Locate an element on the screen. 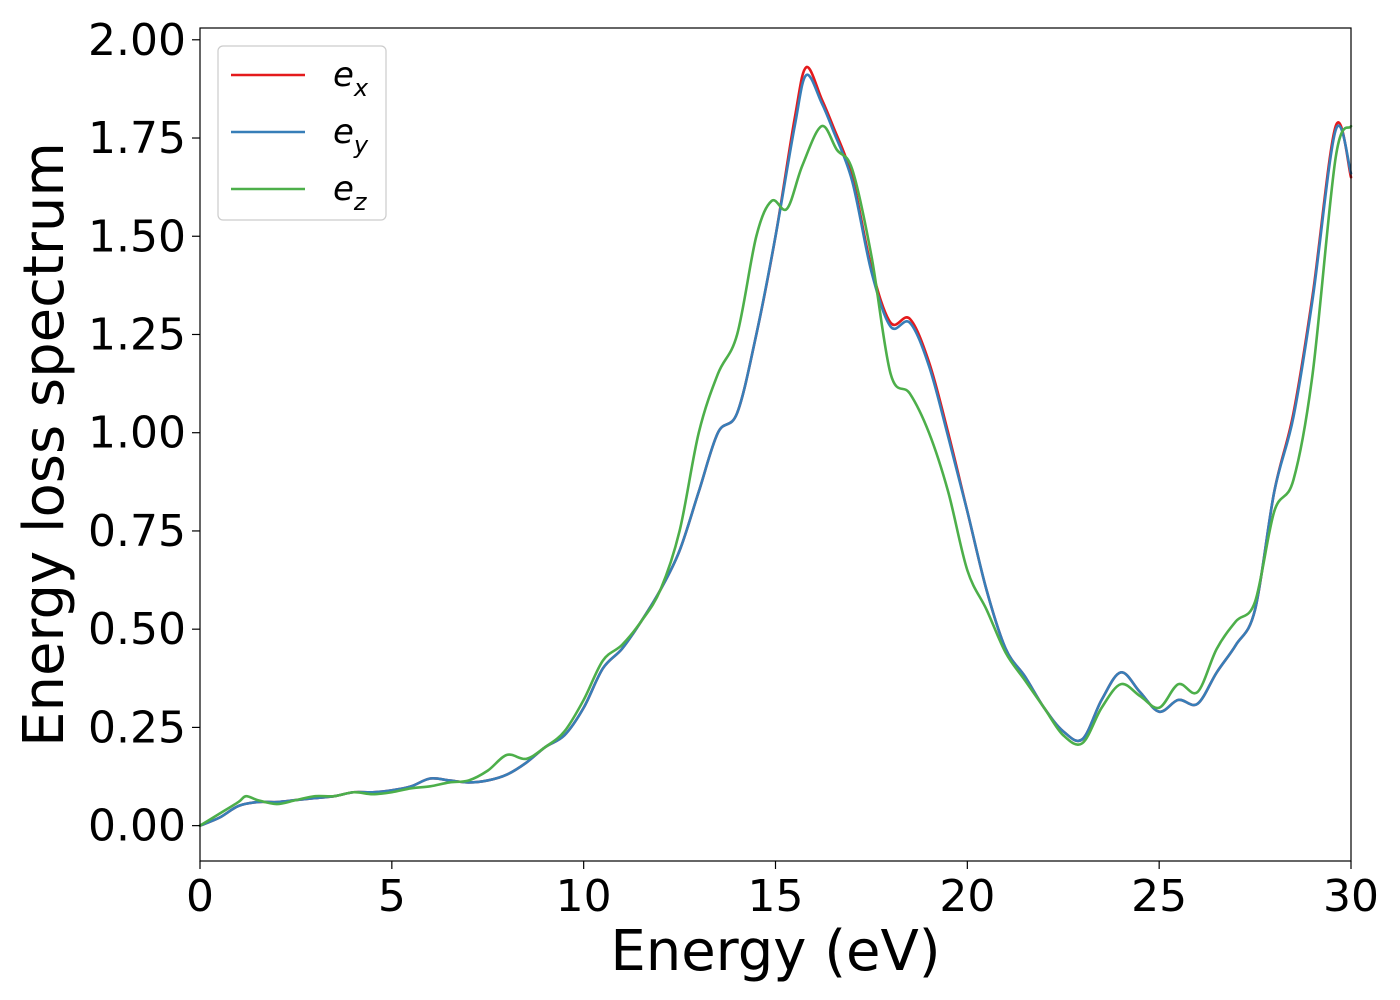 The height and width of the screenshot is (1000, 1400). x-axis: 0 5 10 15 20 25 30 is located at coordinates (782, 891).